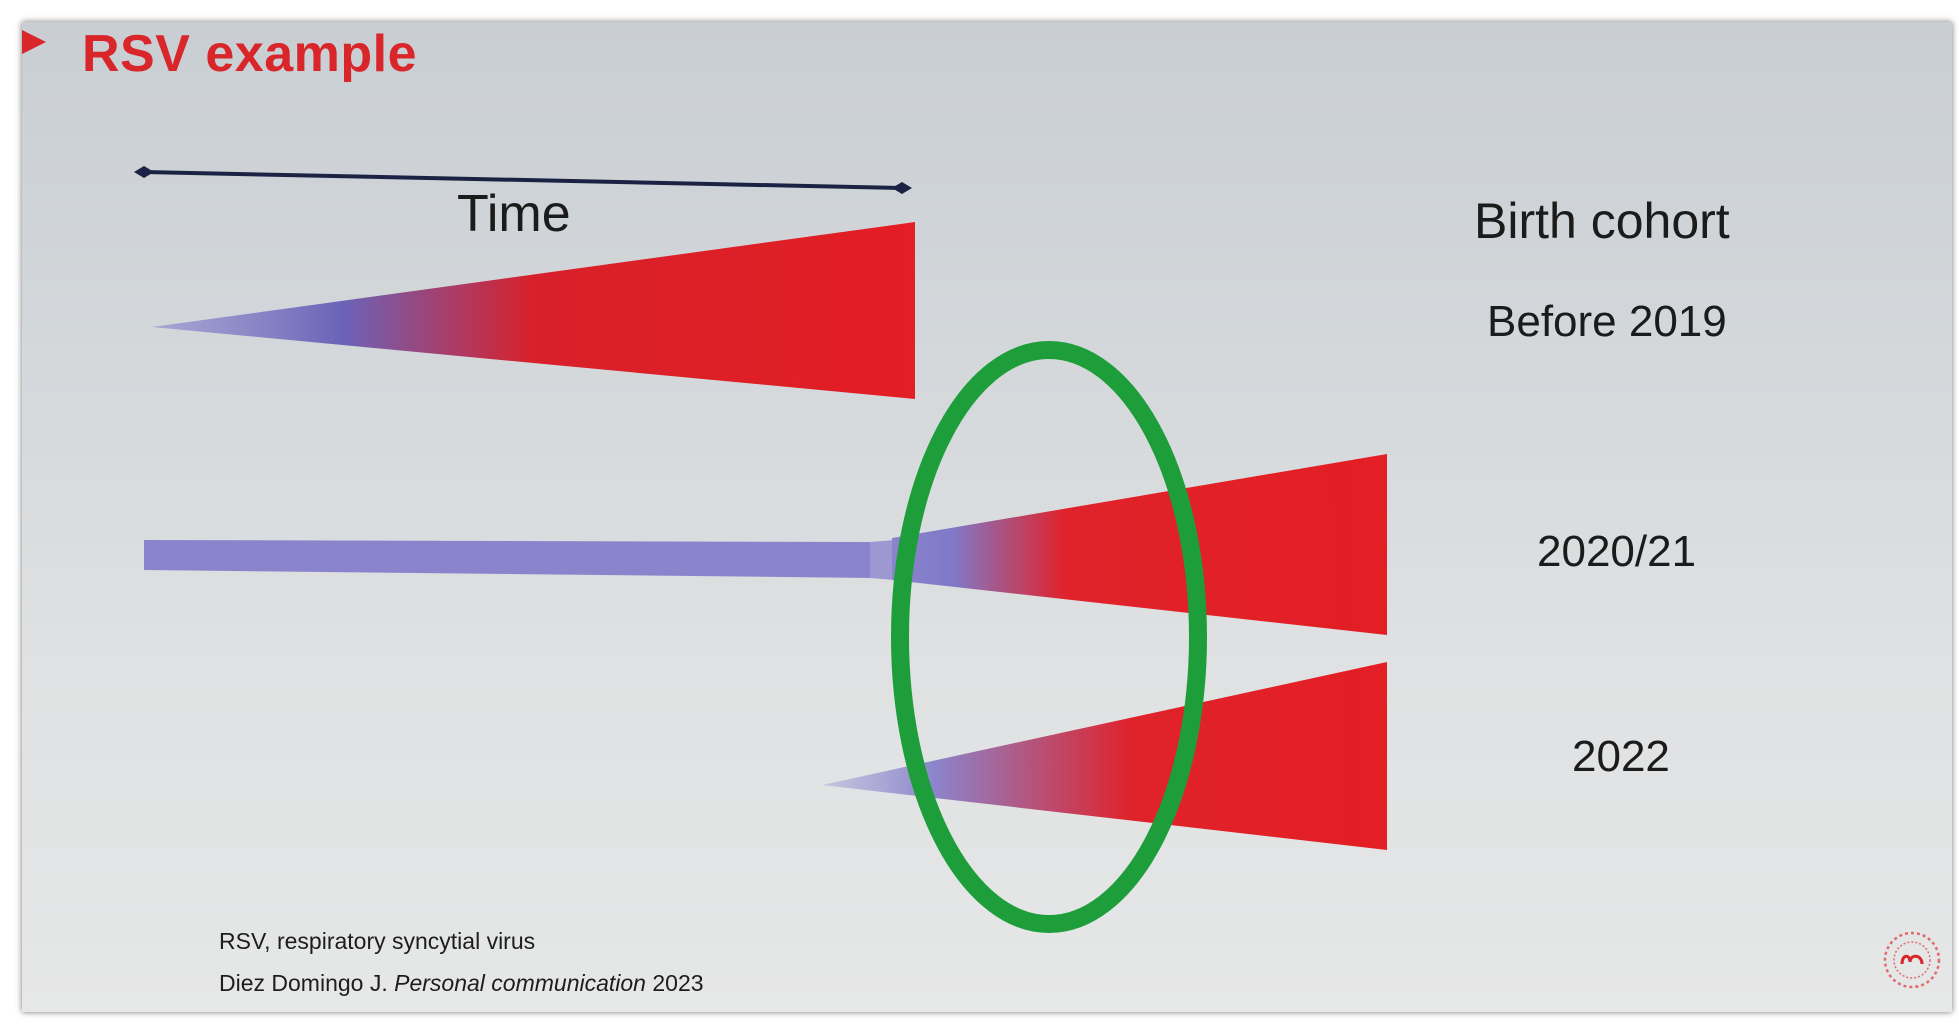 The image size is (1959, 1031). Describe the element at coordinates (509, 559) in the screenshot. I see `cohort-2020-21-band` at that location.